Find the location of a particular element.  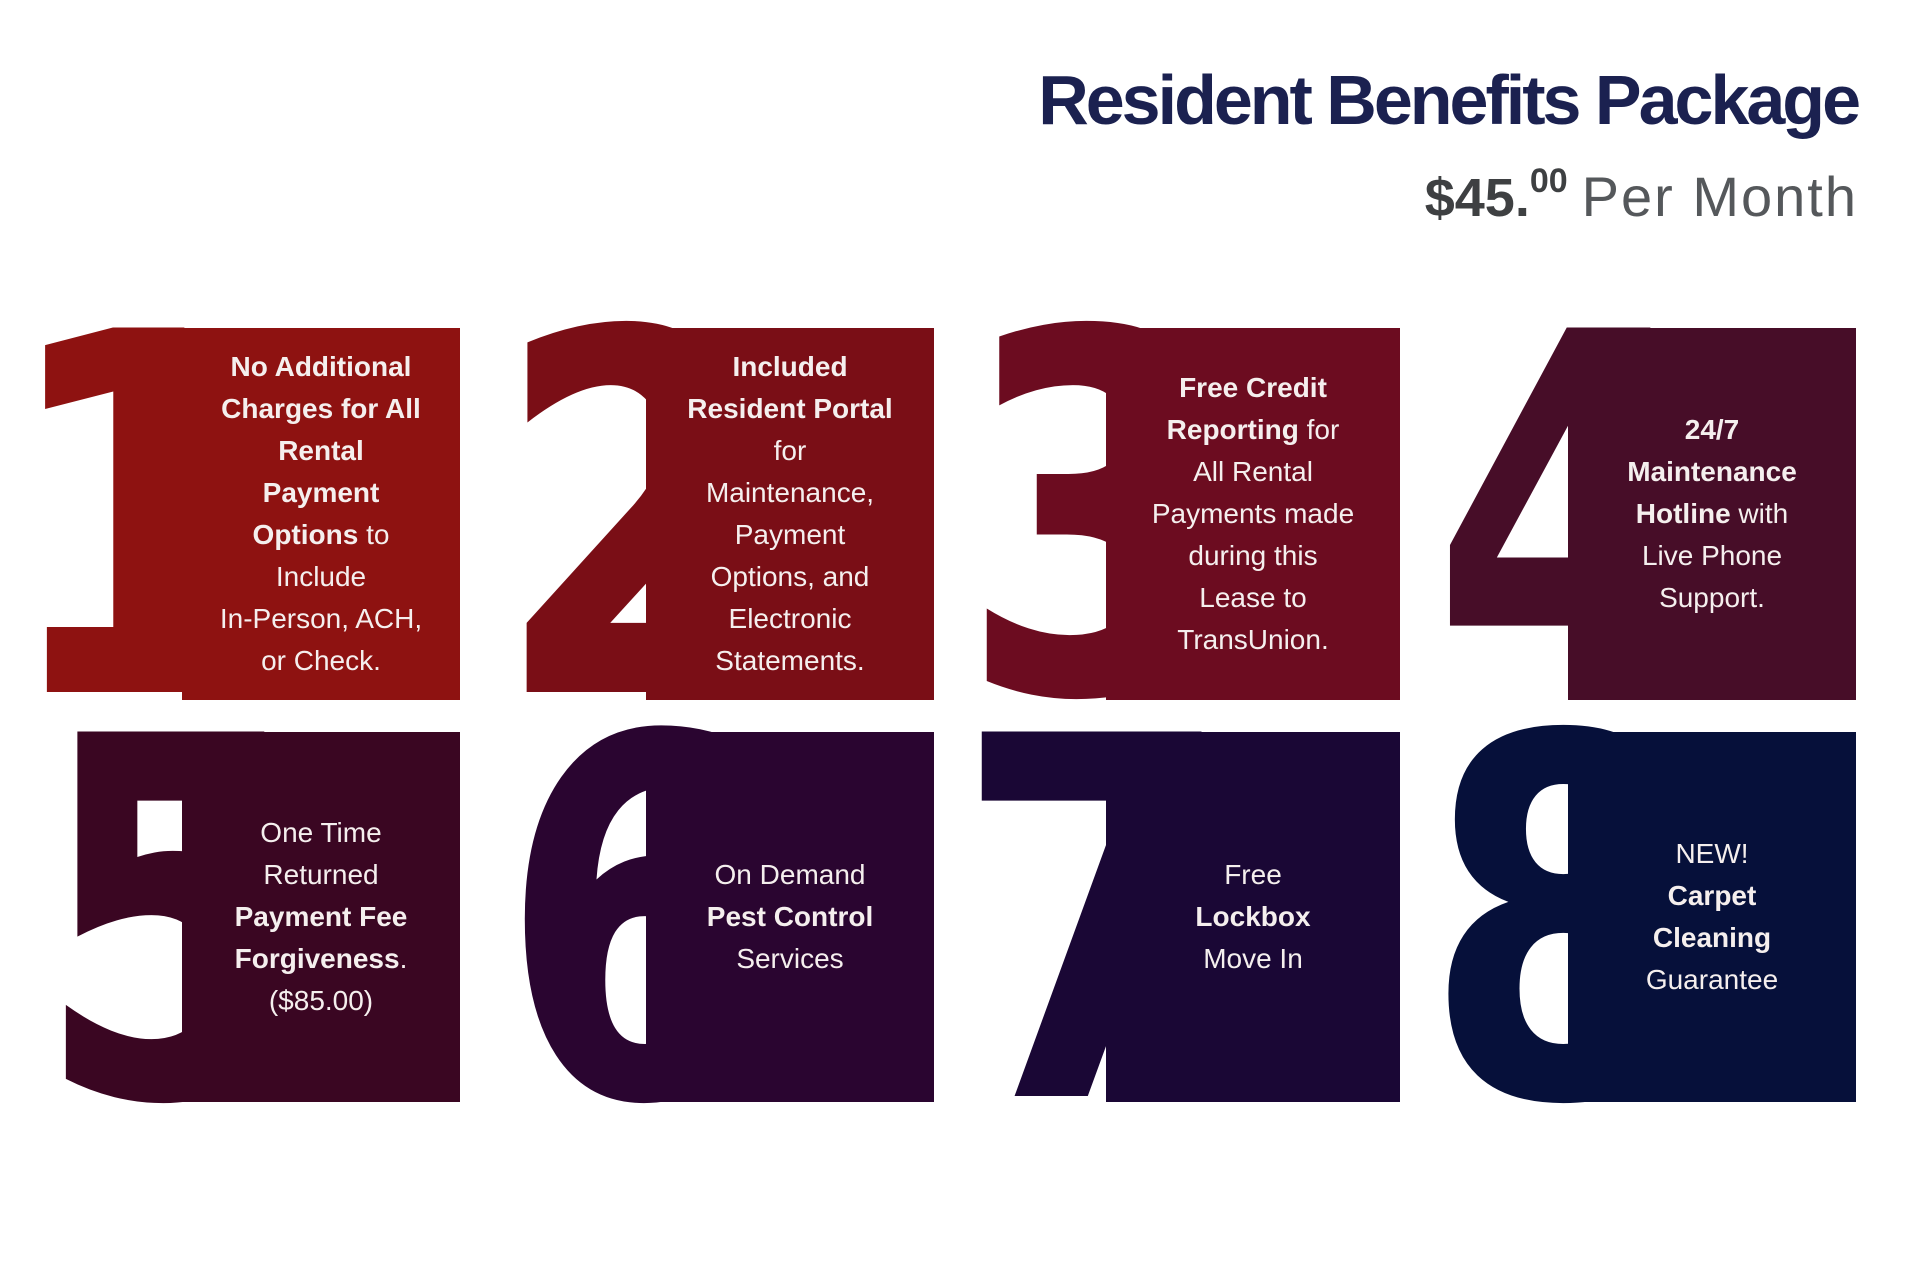

card-1-text-line: Options to is located at coordinates (321, 535).